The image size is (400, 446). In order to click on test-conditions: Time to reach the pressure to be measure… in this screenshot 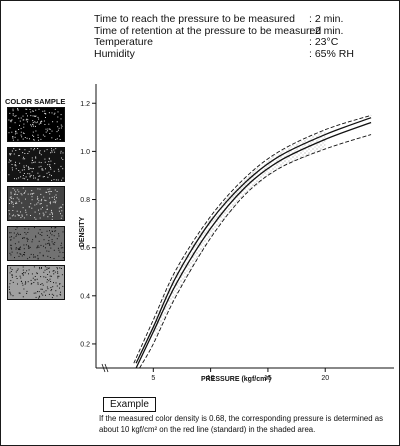, I will do `click(224, 37)`.